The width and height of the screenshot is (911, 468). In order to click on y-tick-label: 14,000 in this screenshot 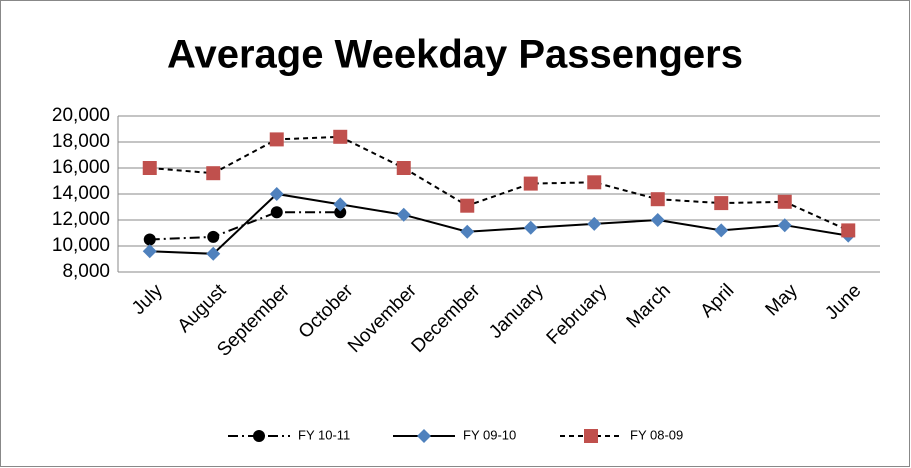, I will do `click(81, 193)`.